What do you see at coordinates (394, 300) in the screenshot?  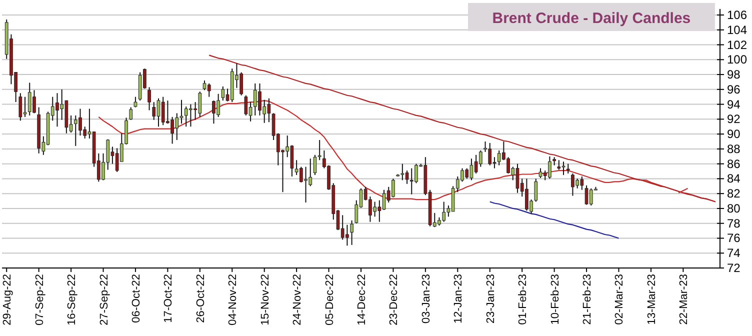 I see `x-tick-label: 23-Dec-22` at bounding box center [394, 300].